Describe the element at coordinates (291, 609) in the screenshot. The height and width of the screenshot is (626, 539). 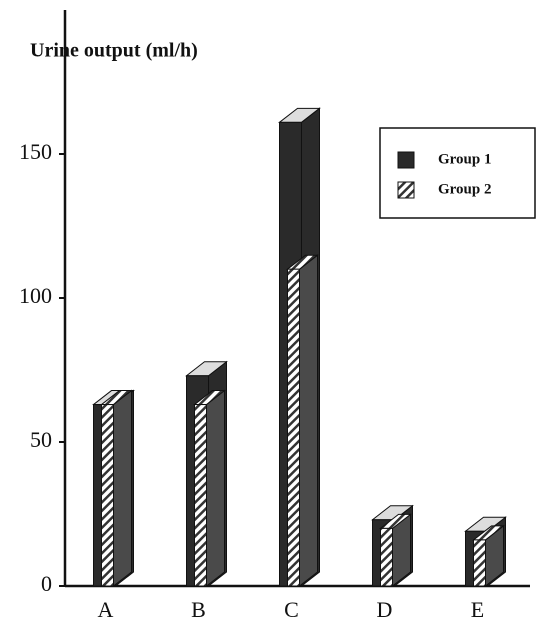
I see `x-tick-label: C` at that location.